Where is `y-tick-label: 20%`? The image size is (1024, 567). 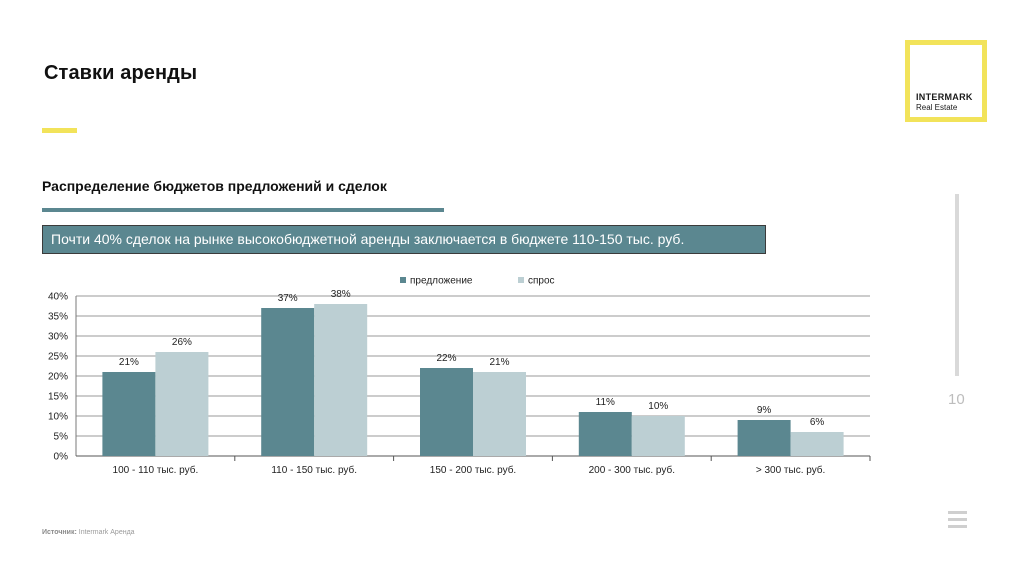
y-tick-label: 20% is located at coordinates (58, 377).